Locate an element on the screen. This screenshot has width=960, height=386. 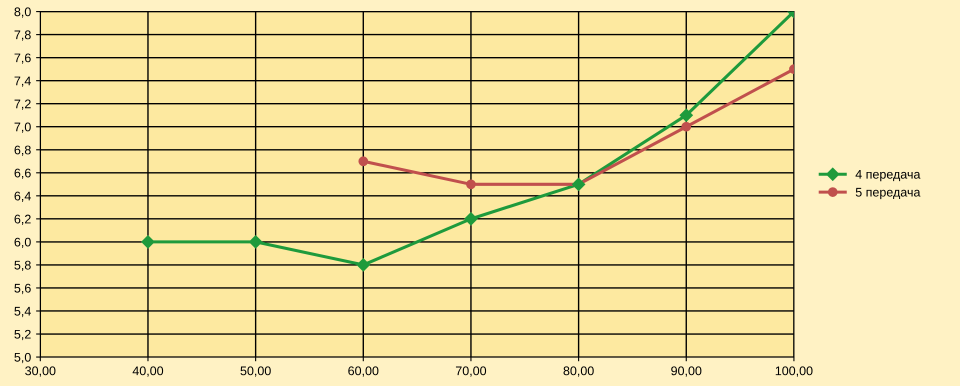
y-tick-label: 6,4 is located at coordinates (22, 197).